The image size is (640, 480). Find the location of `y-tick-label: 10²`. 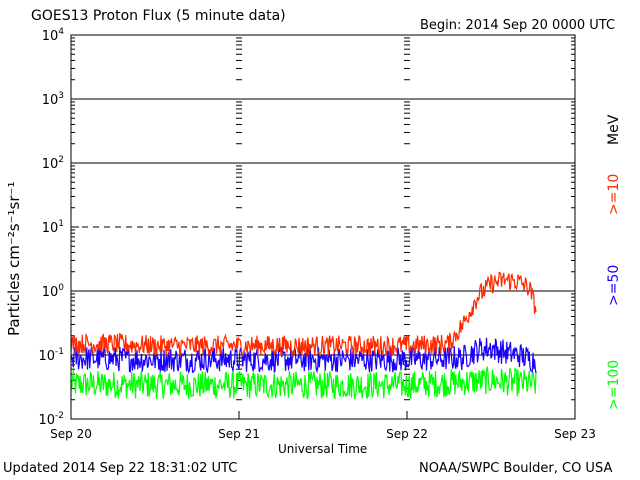

y-tick-label: 10² is located at coordinates (53, 163).